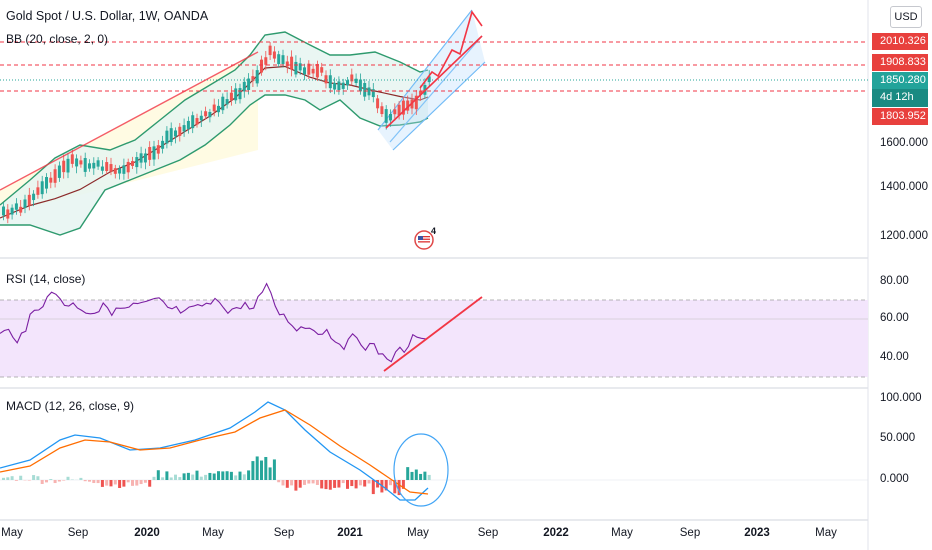 The height and width of the screenshot is (550, 932). Describe the element at coordinates (70, 406) in the screenshot. I see `macd-legend: MACD (12, 26, close, 9)` at that location.